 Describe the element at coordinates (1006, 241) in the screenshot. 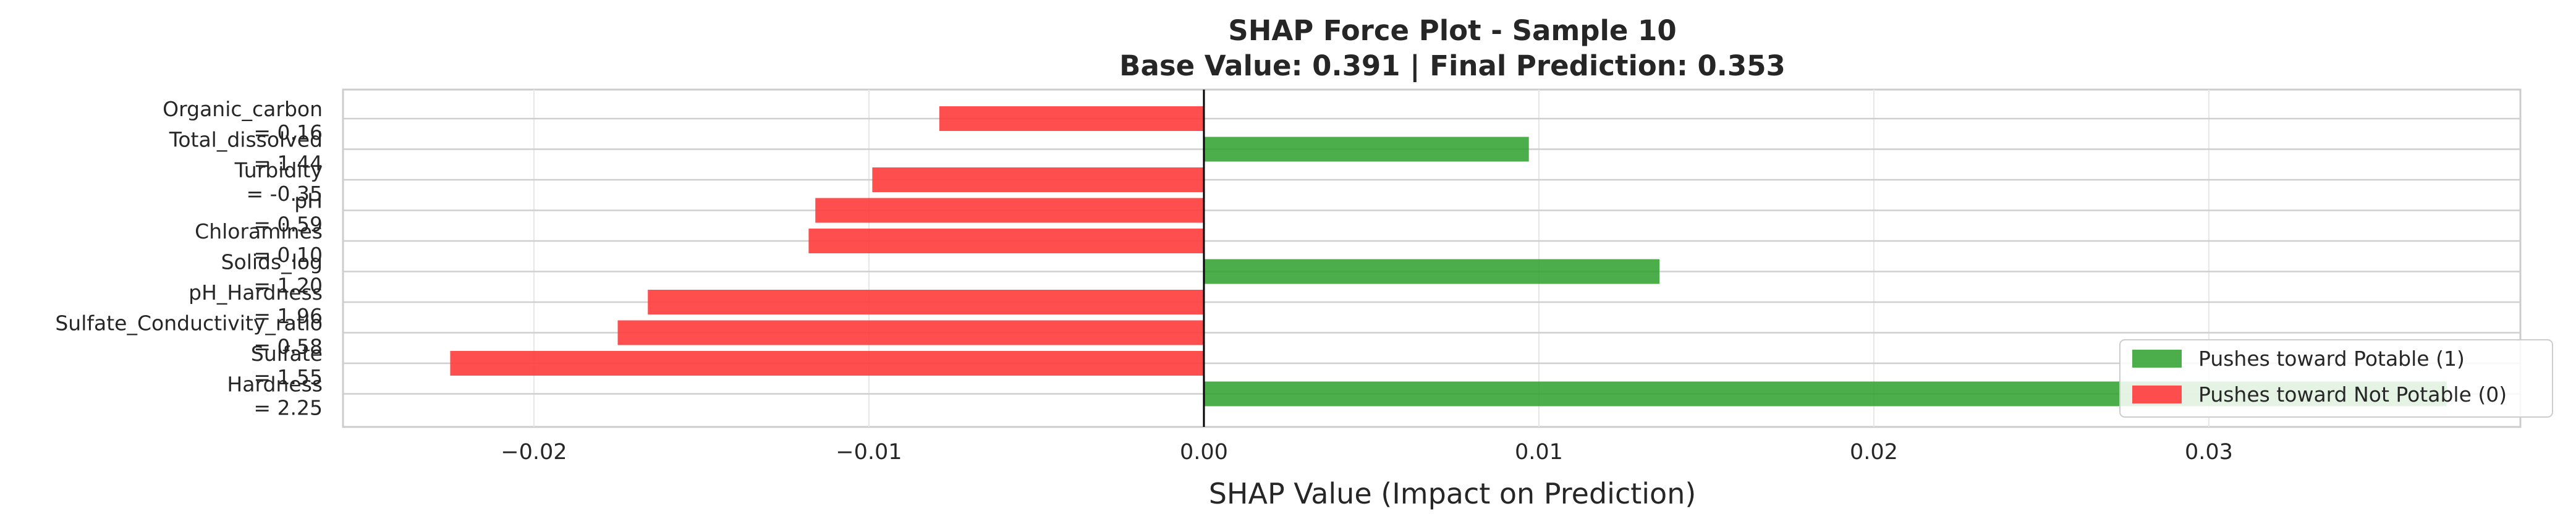

I see `bar-chloramines` at that location.